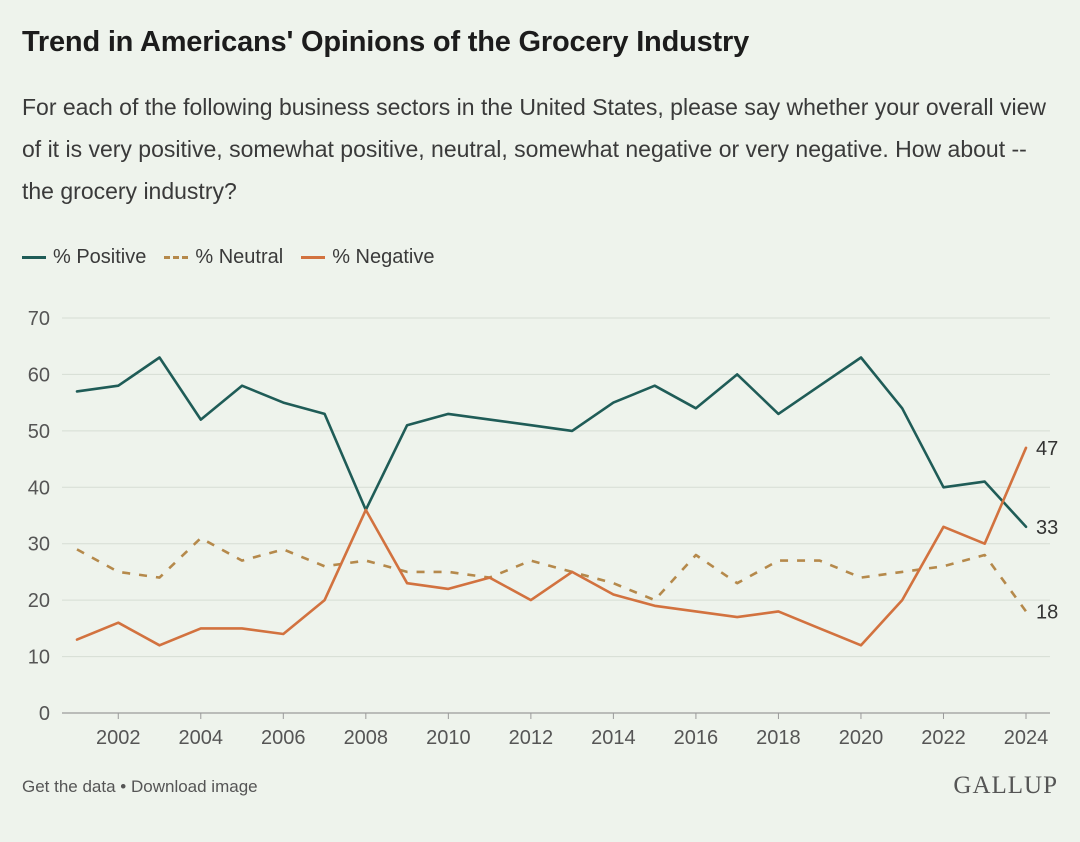 Image resolution: width=1080 pixels, height=842 pixels. I want to click on gallup-logo: GALLUP, so click(1005, 785).